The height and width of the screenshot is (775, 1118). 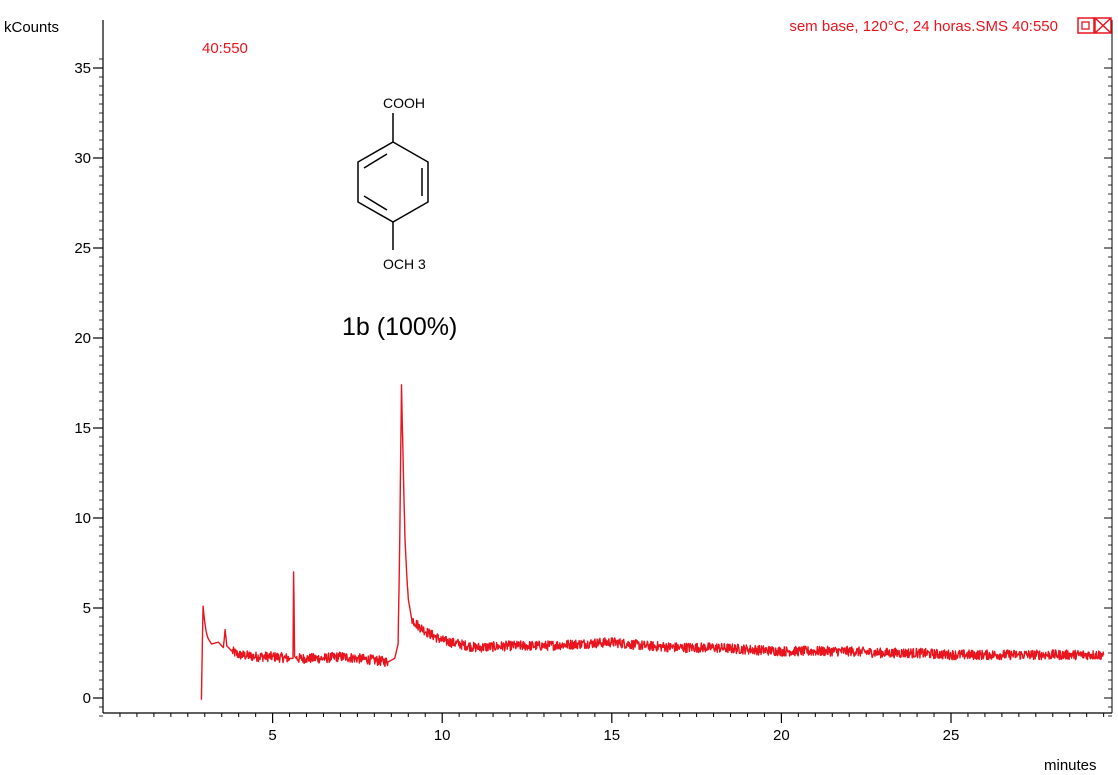 I want to click on y-tick-label: 20, so click(x=82, y=338).